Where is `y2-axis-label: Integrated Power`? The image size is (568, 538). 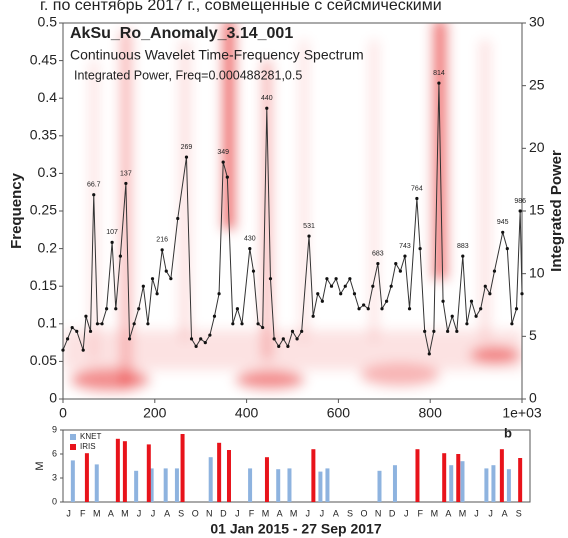
y2-axis-label: Integrated Power is located at coordinates (556, 211).